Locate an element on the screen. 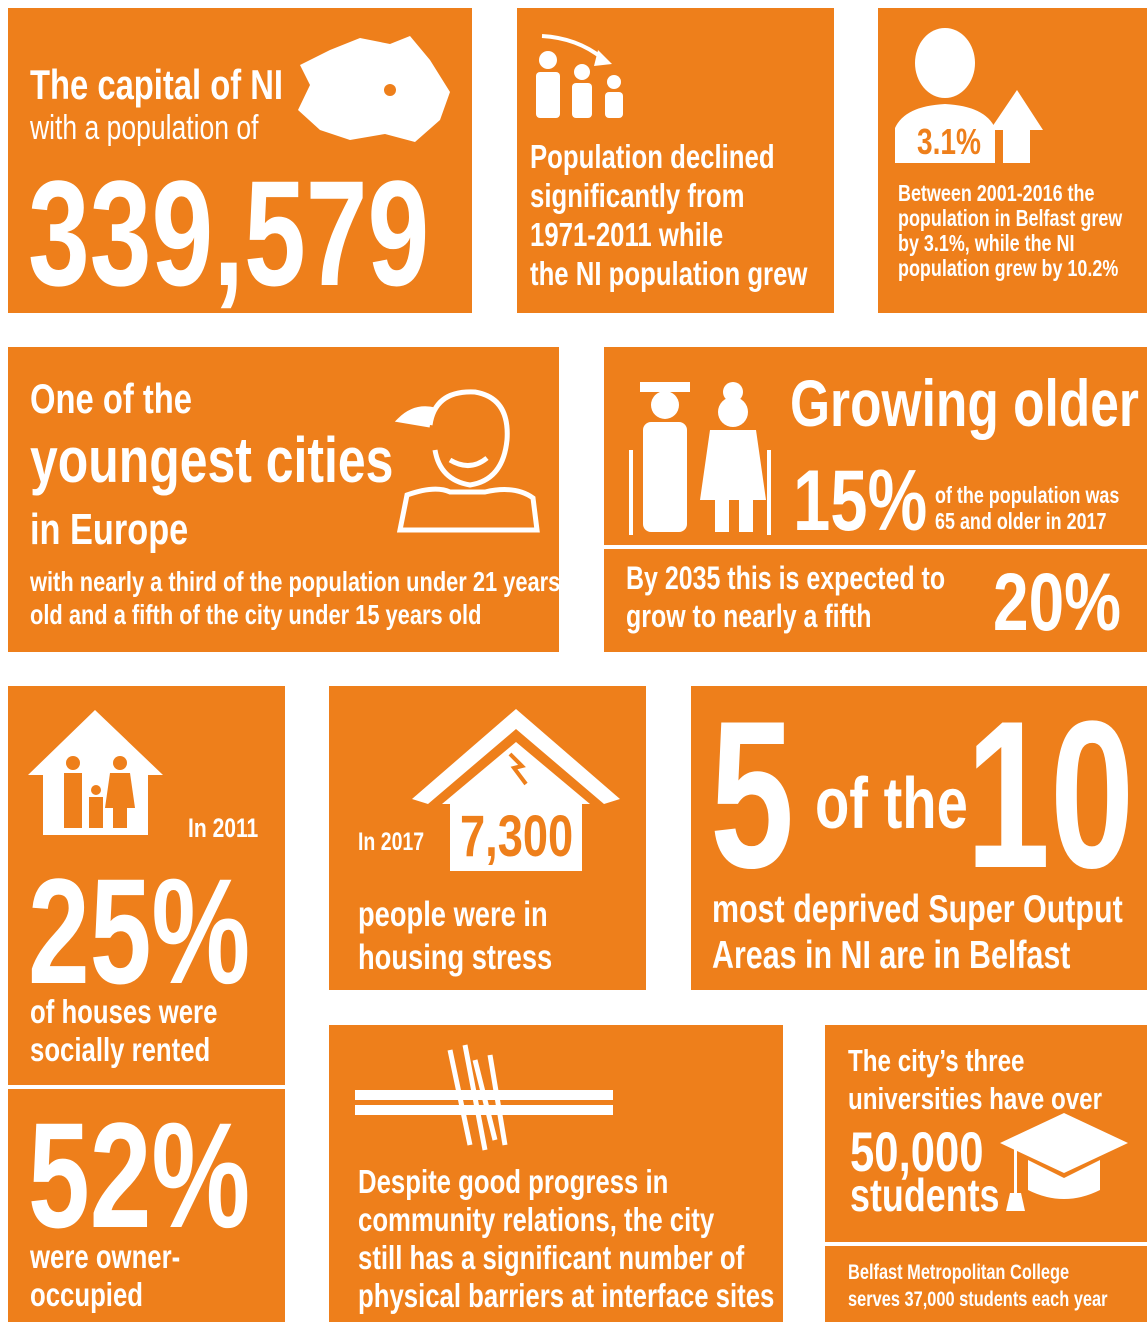 Image resolution: width=1147 pixels, height=1322 pixels. text-line: still has a significant number of is located at coordinates (551, 1257).